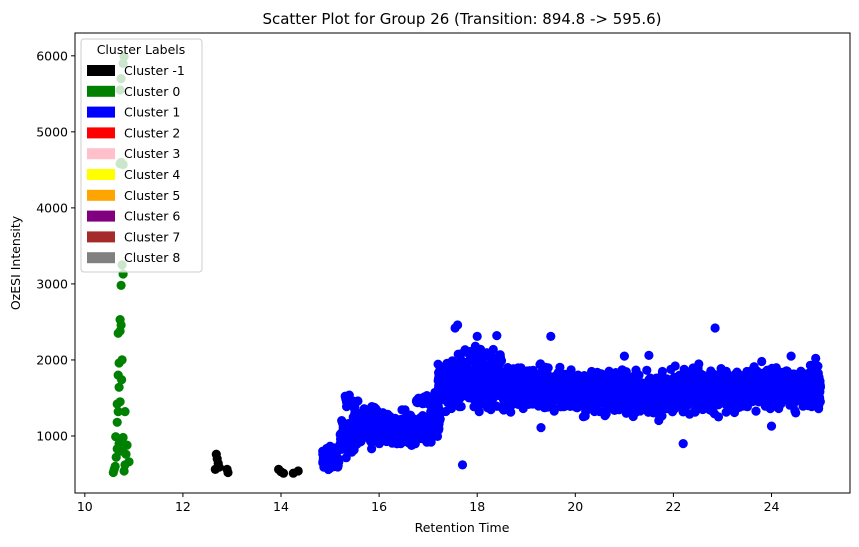  What do you see at coordinates (141, 49) in the screenshot?
I see `legend-title: Cluster Labels` at bounding box center [141, 49].